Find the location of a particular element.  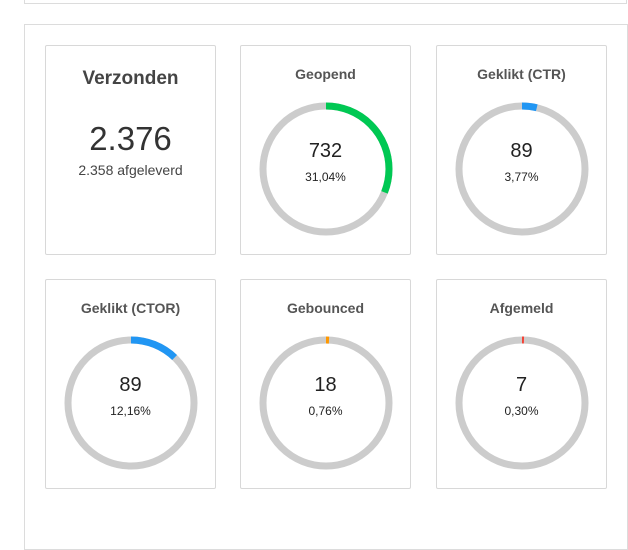

card-title: Verzonden is located at coordinates (130, 78).